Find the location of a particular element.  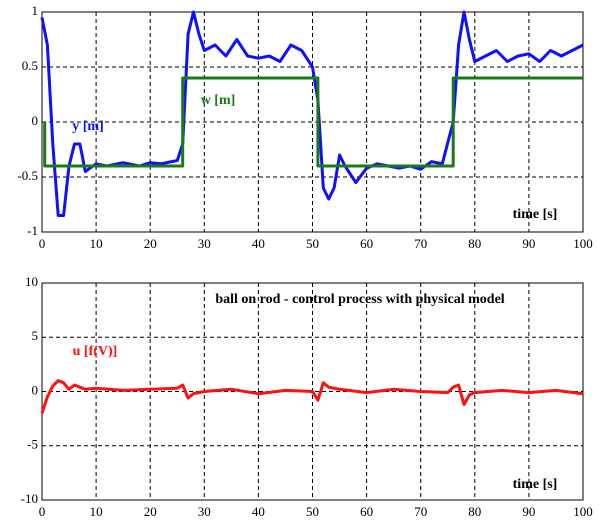

y-tick-label: 1 is located at coordinates (35, 10).